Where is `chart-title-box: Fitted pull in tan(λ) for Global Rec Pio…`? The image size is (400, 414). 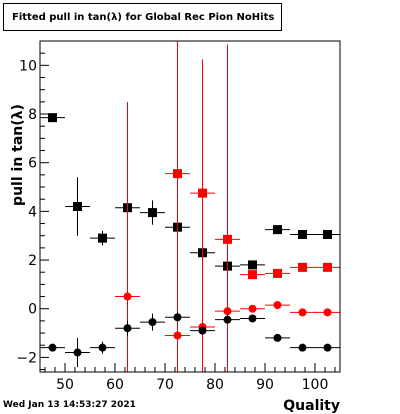 chart-title-box: Fitted pull in tan(λ) for Global Rec Pio… is located at coordinates (142, 17).